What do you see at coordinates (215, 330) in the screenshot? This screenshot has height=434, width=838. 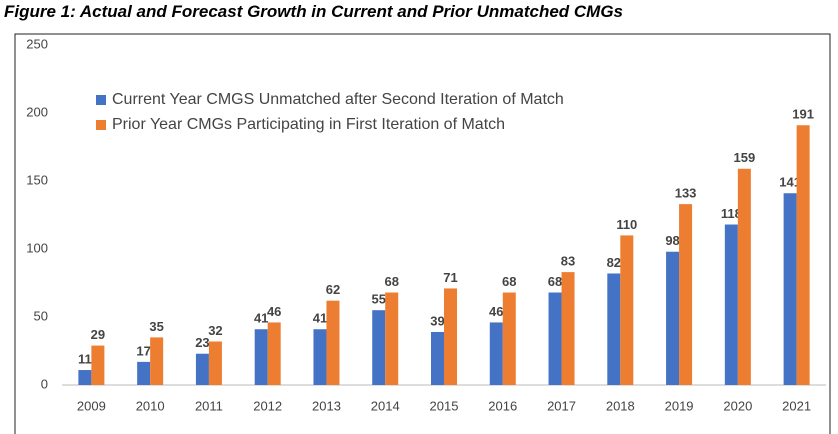 I see `data-label: 32` at bounding box center [215, 330].